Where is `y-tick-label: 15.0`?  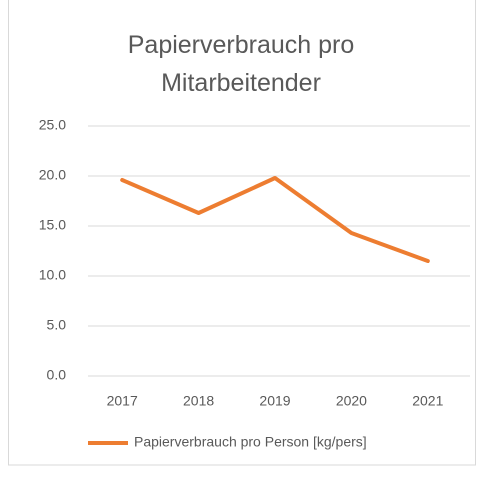
y-tick-label: 15.0 is located at coordinates (52, 225).